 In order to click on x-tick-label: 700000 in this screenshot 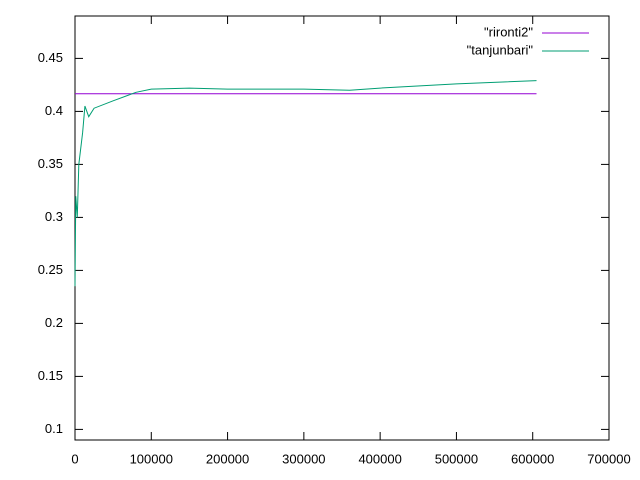, I will do `click(608, 458)`.